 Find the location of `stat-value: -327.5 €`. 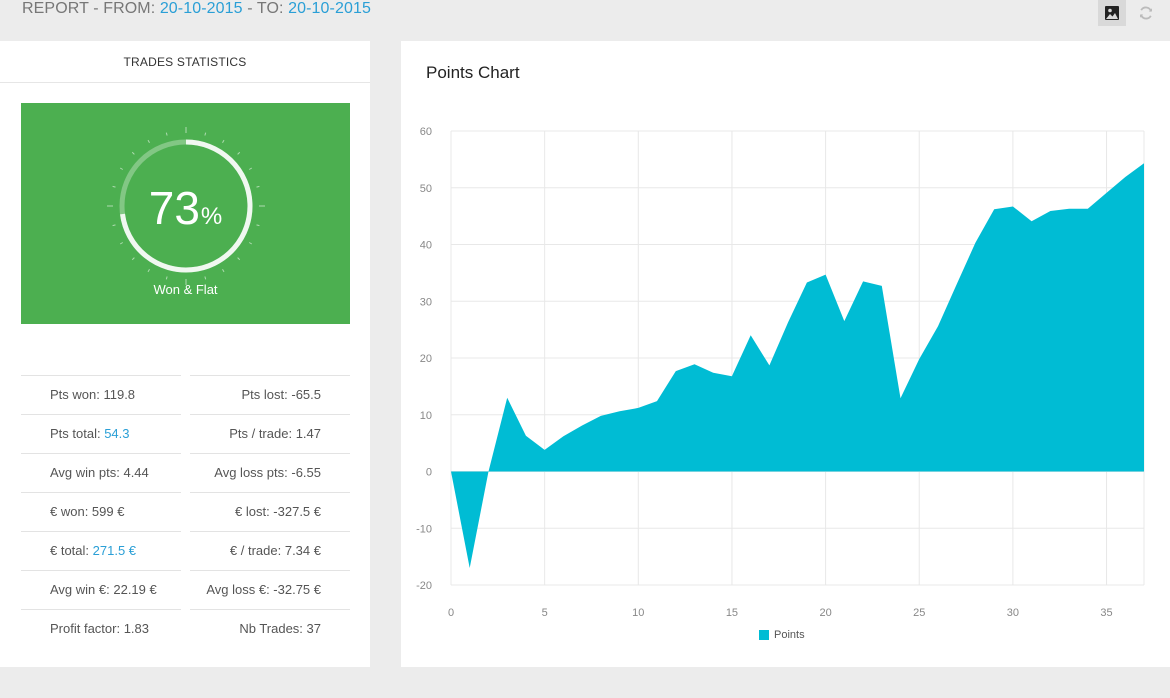

stat-value: -327.5 € is located at coordinates (297, 511).